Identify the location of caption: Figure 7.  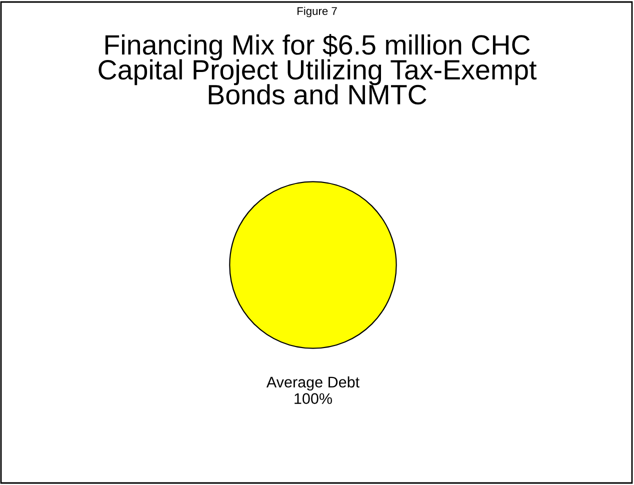
(317, 12).